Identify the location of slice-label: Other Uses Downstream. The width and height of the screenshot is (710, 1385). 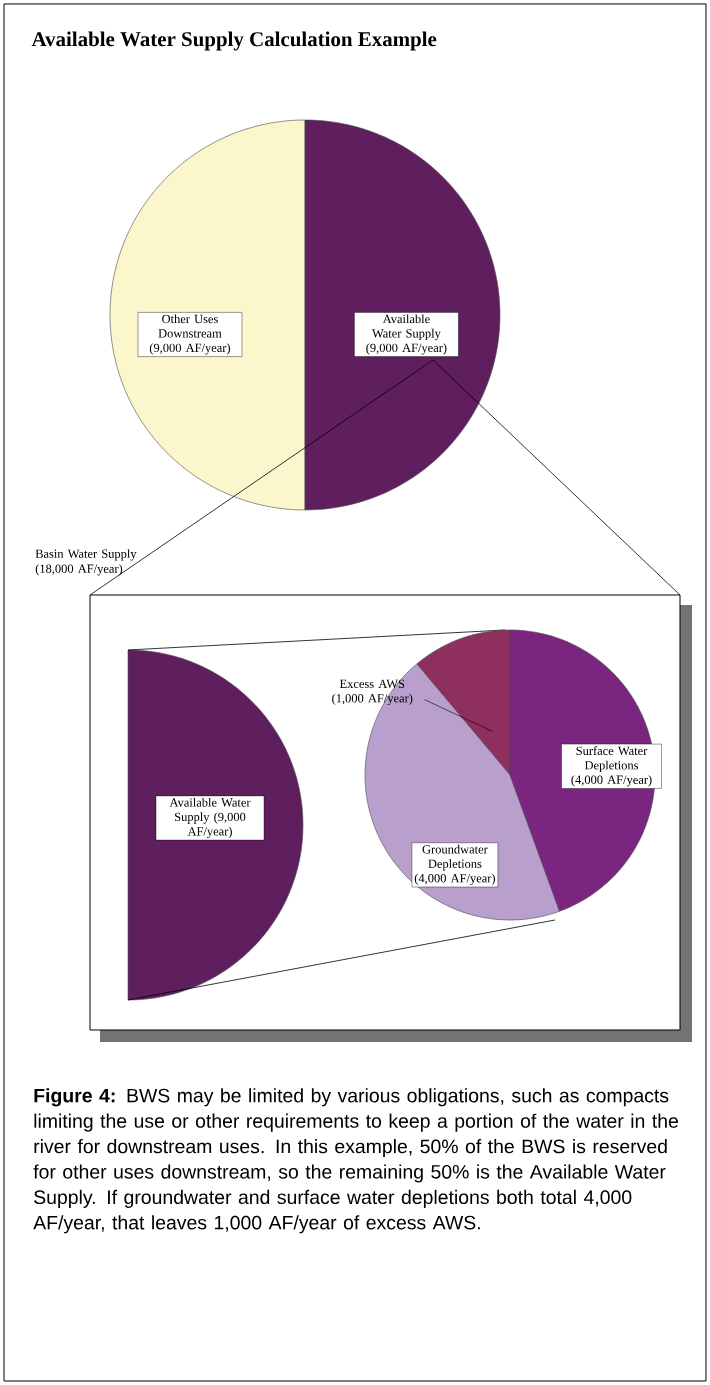
(190, 326).